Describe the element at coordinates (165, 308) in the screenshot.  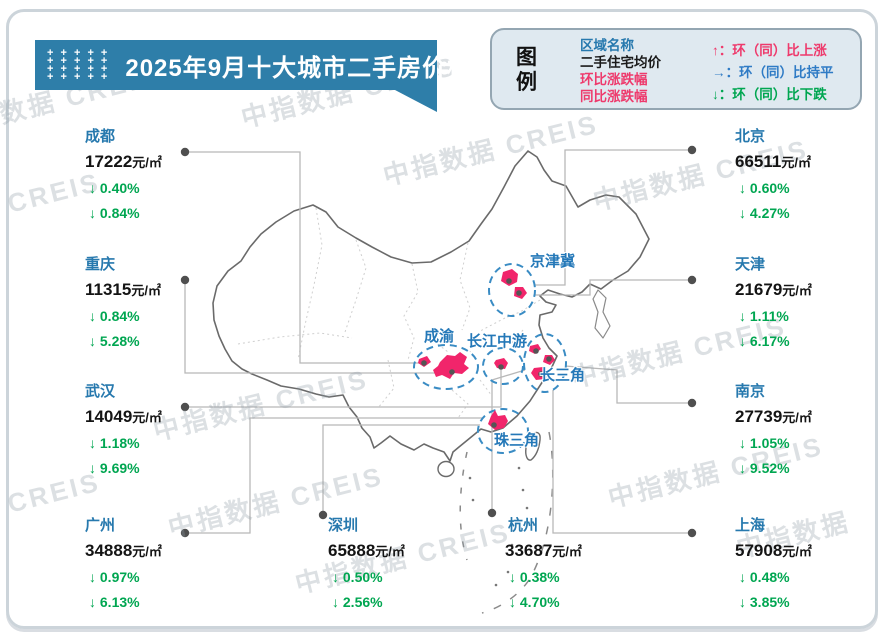
I see `city-block-chongqing: 重庆 11315元/㎡ ↓ 0.84% ↓ 5.28%` at that location.